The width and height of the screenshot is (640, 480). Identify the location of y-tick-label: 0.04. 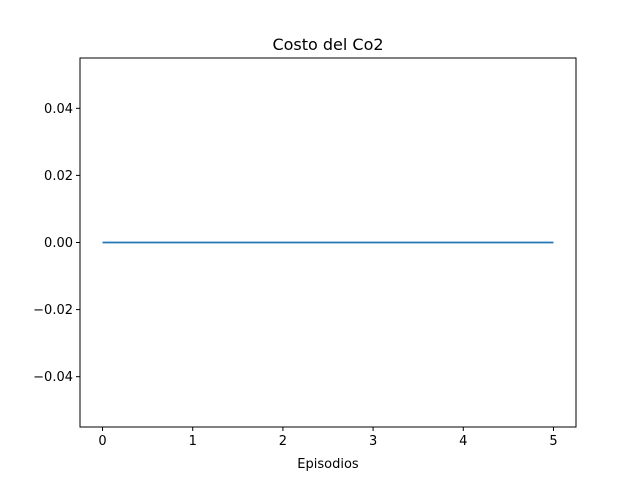
(58, 109).